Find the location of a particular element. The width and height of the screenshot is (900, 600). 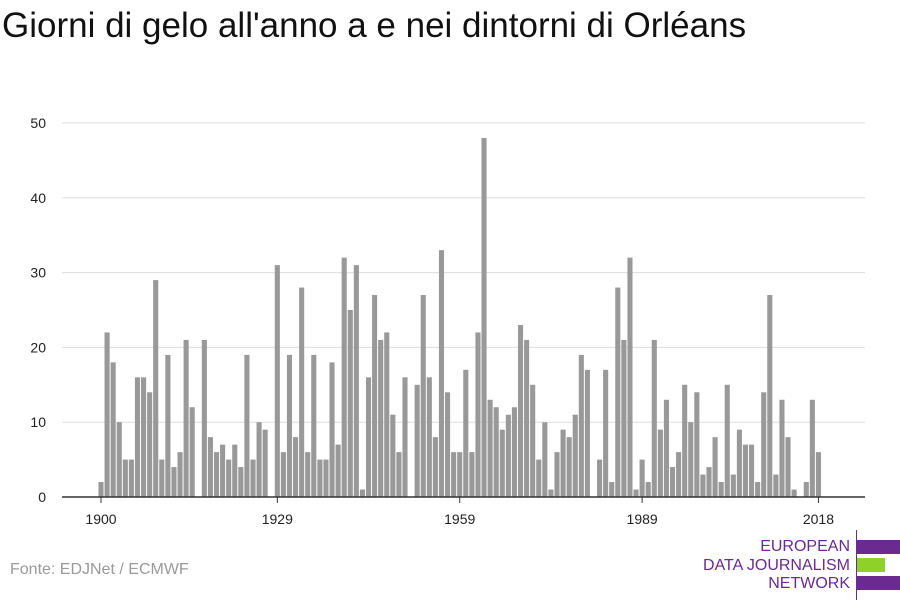

x-tick-label: 1900 is located at coordinates (100, 519).